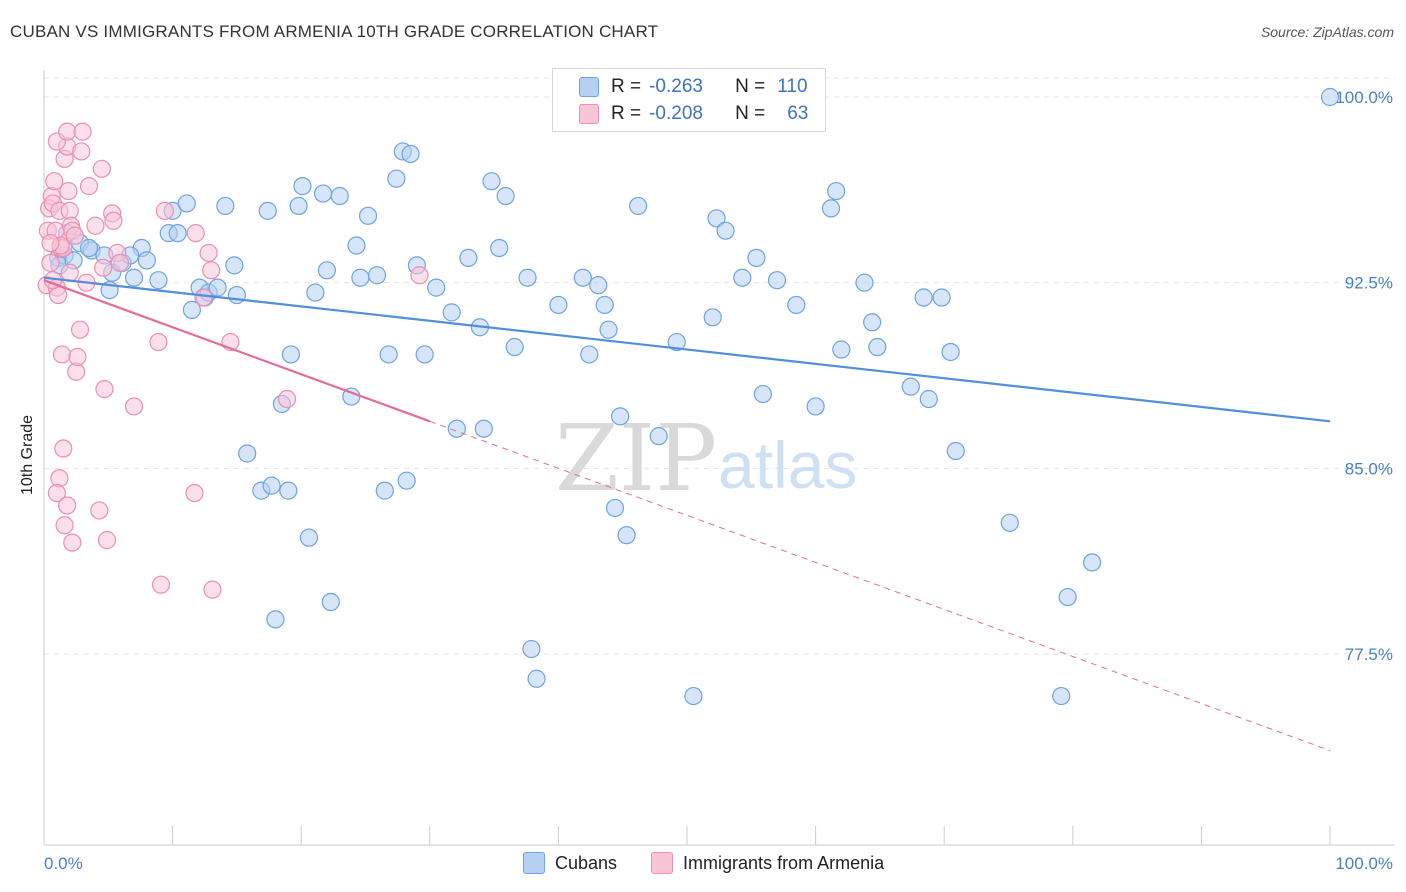 The height and width of the screenshot is (892, 1406). What do you see at coordinates (680, 114) in the screenshot?
I see `legend-row-armenia: R = -0.208 N = 63` at bounding box center [680, 114].